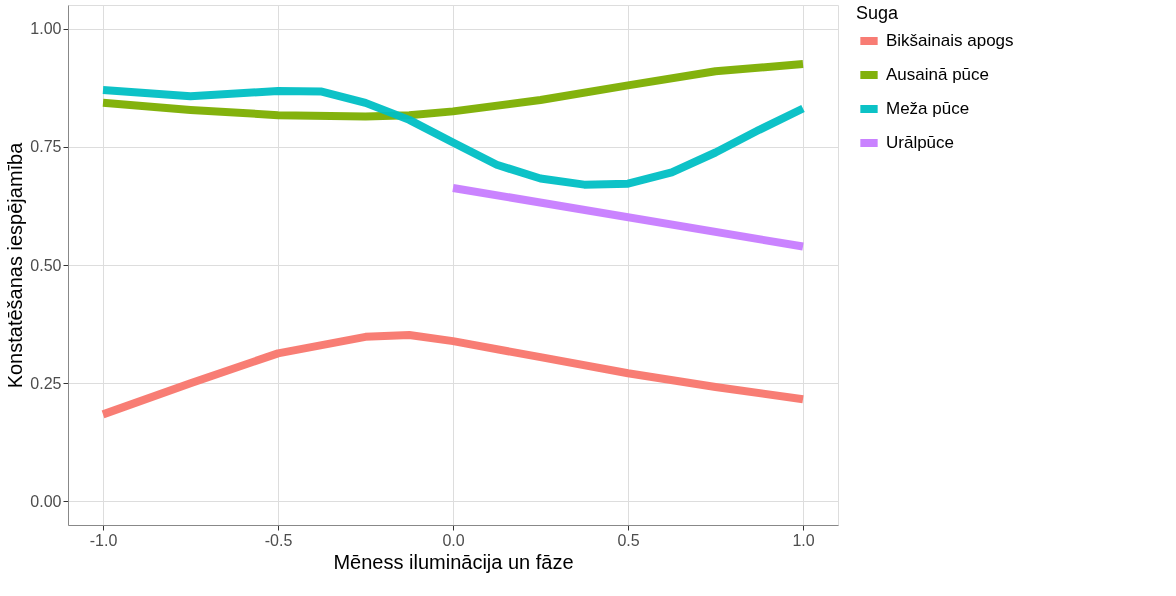 This screenshot has width=1176, height=596. What do you see at coordinates (950, 40) in the screenshot?
I see `legend-label: Bikšainais apogs` at bounding box center [950, 40].